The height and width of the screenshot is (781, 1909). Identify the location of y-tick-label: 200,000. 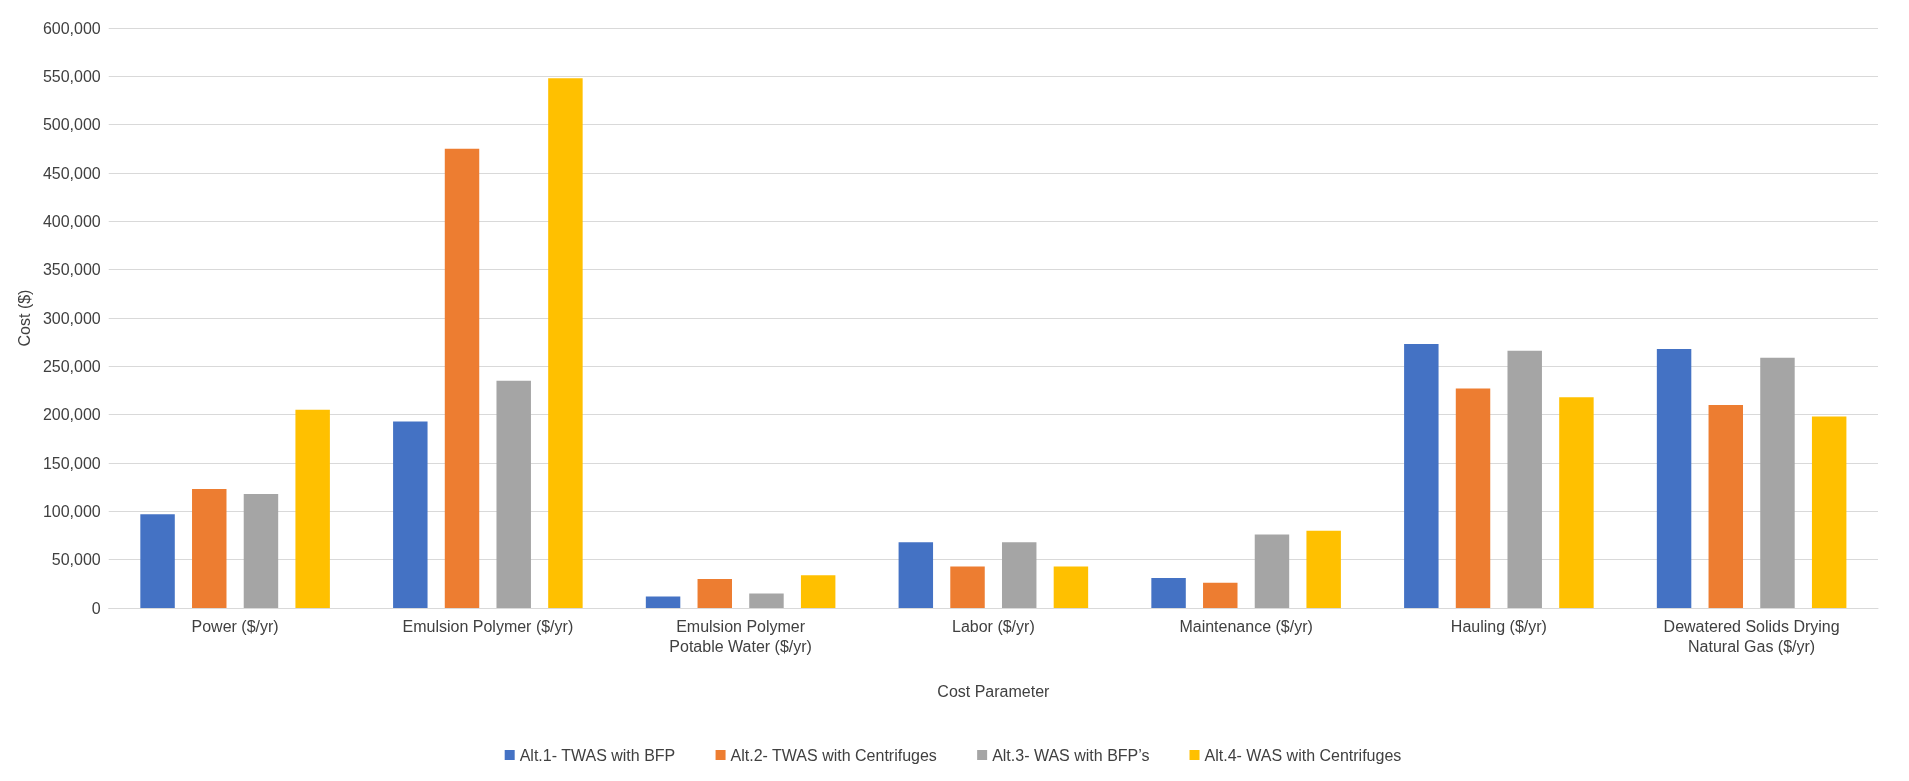
(71, 415).